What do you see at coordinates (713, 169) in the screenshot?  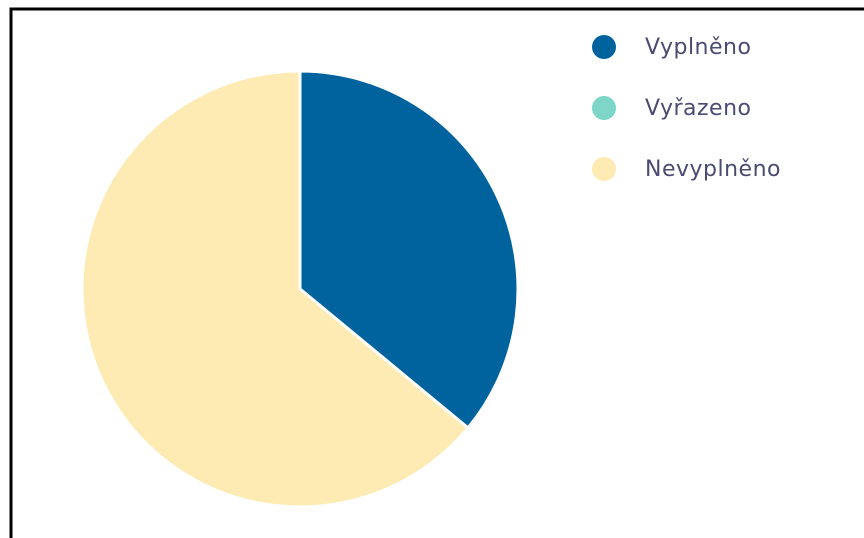 I see `legend-label: Nevyplněno` at bounding box center [713, 169].